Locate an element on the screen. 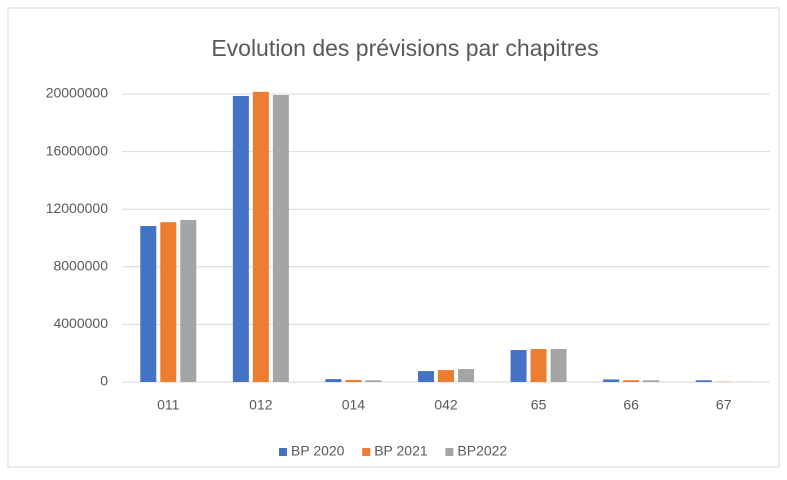 The image size is (787, 480). legend-label: BP 2020 is located at coordinates (318, 451).